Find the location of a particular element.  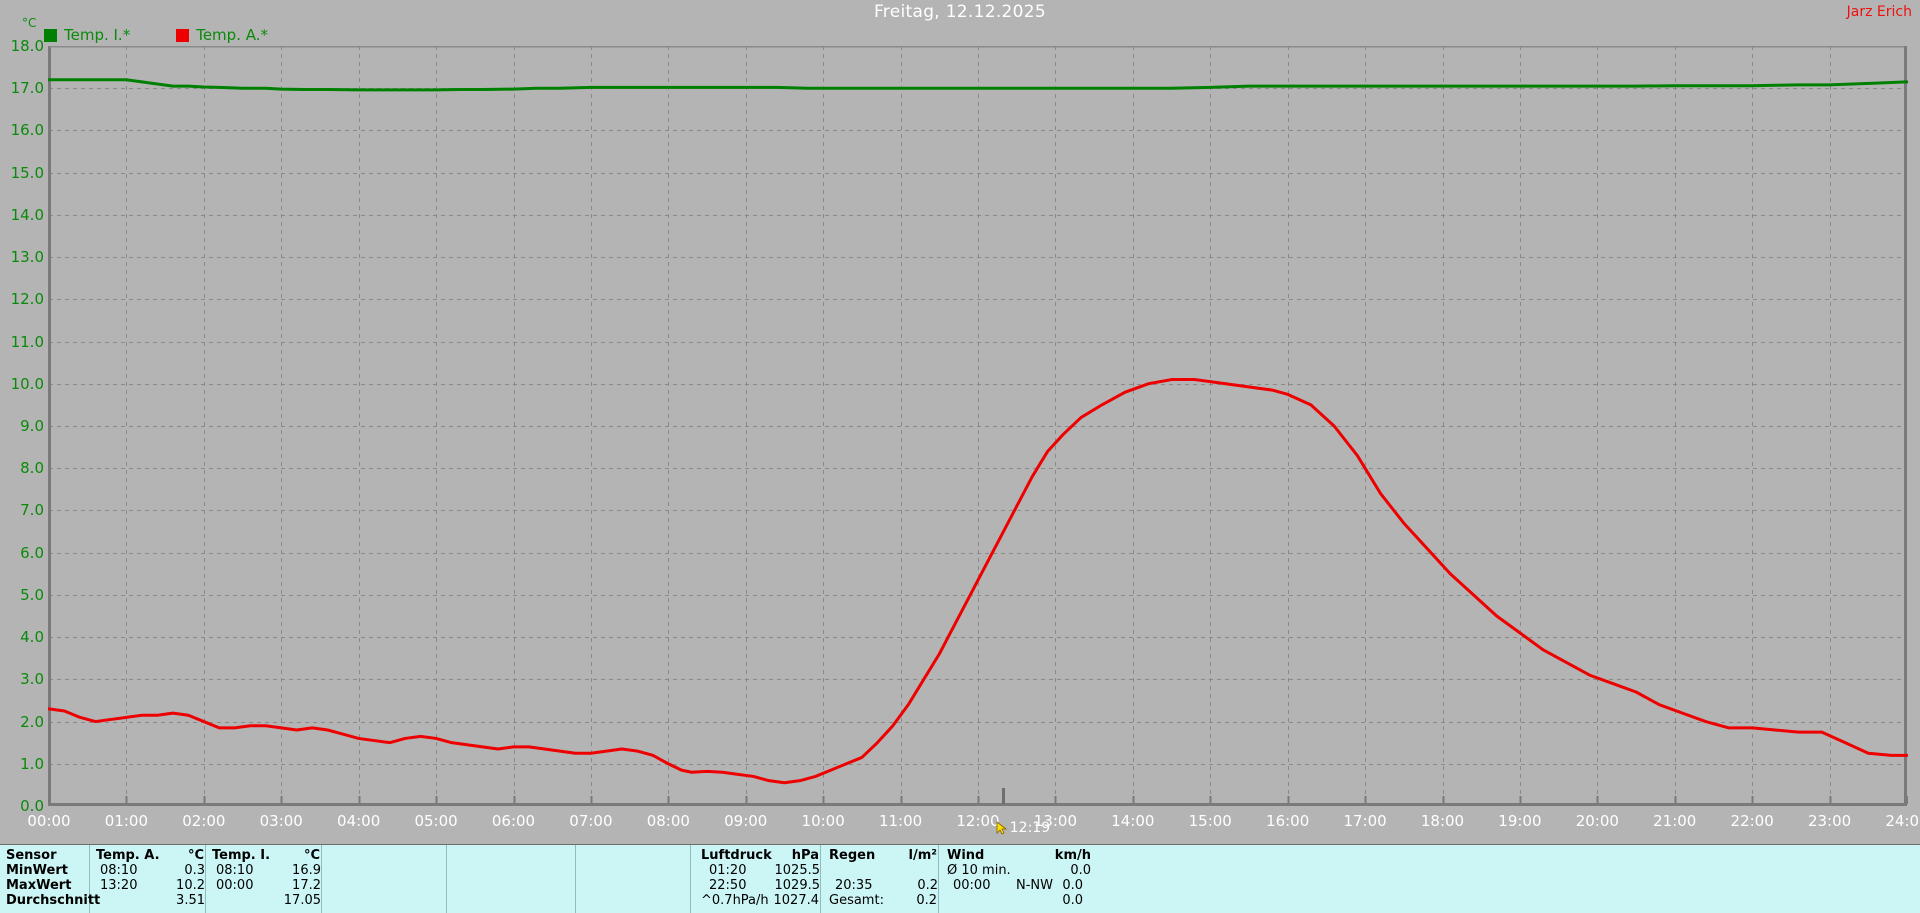

table-row: Gesamt: 0.2 is located at coordinates (879, 900).